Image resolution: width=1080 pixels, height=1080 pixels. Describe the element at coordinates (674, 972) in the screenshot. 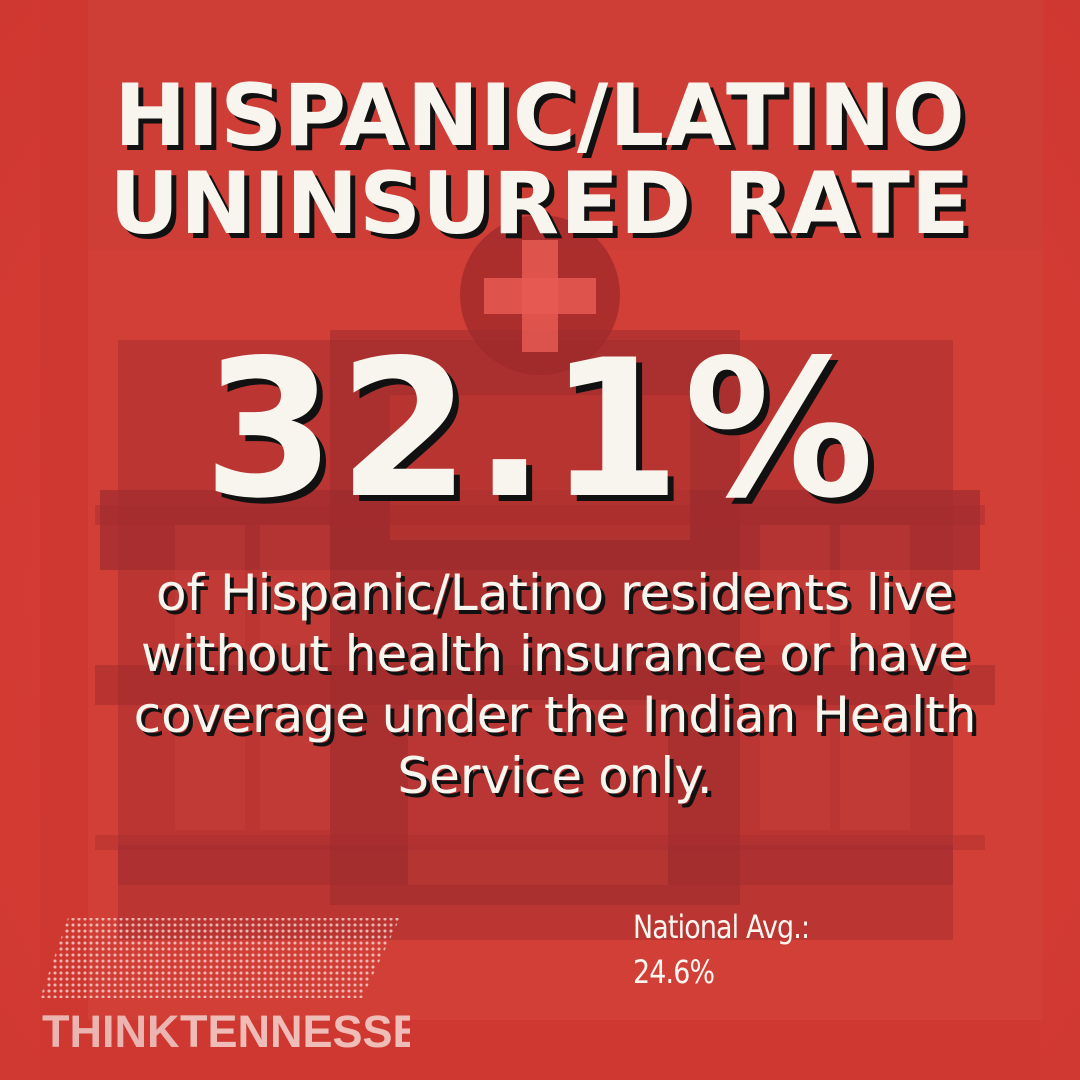

I see `national-average-value: 24.6%` at that location.